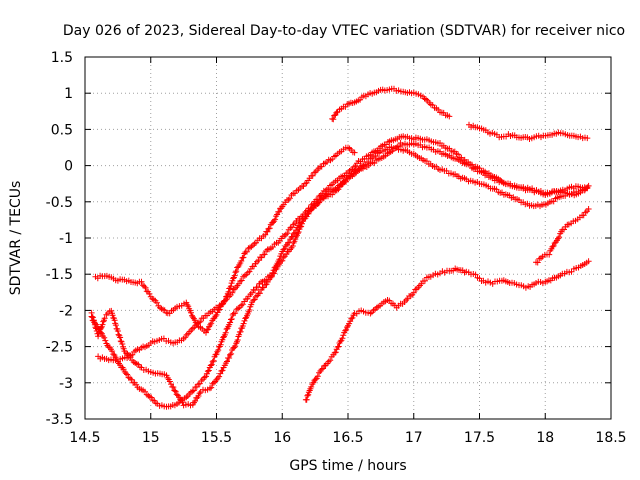  I want to click on y-tick-label: 1.5, so click(62, 58).